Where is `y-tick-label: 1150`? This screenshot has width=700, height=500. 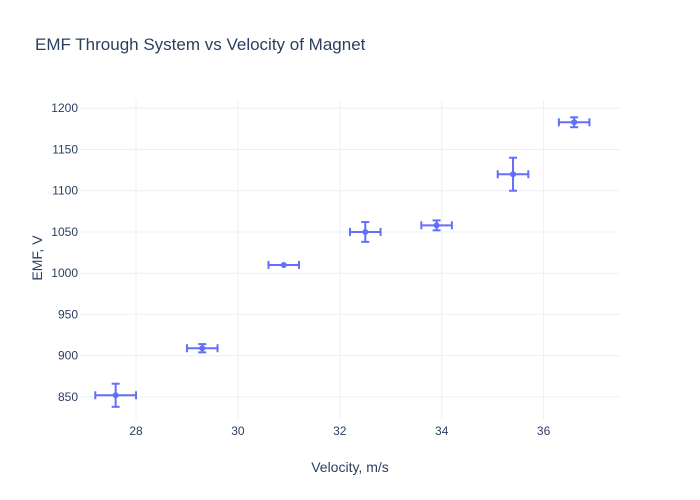 y-tick-label: 1150 is located at coordinates (65, 149).